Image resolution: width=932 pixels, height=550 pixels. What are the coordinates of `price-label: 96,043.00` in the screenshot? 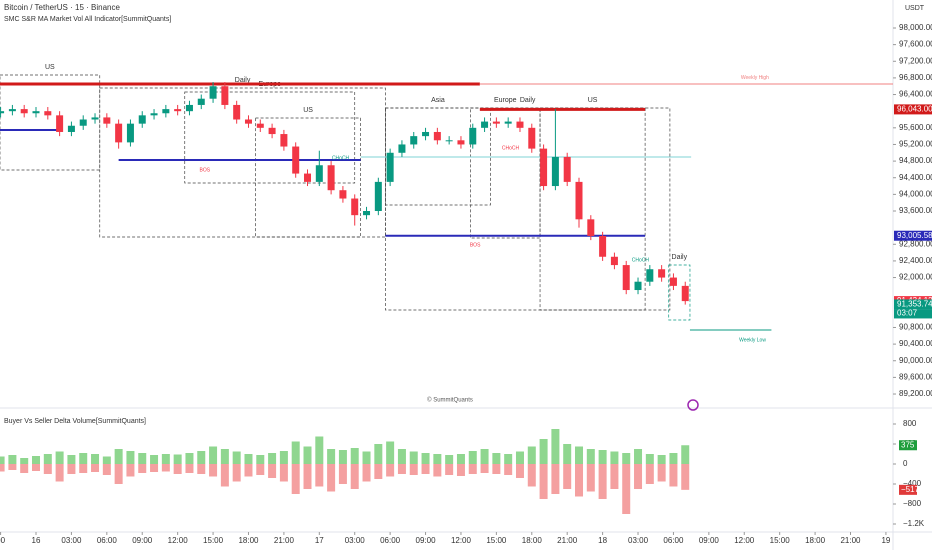 It's located at (914, 109).